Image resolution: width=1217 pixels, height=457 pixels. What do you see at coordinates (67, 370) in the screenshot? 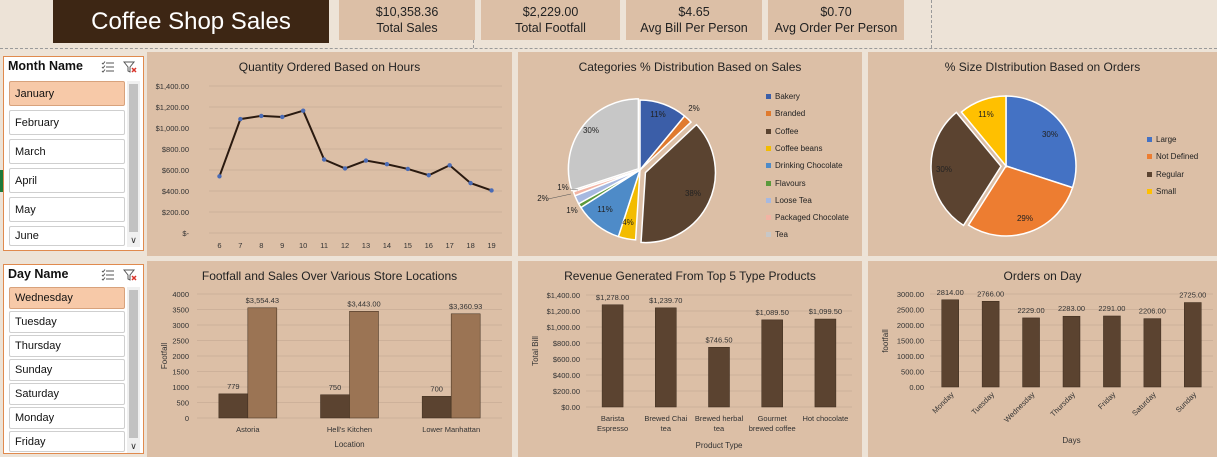
I see `slicer-item-sunday: Sunday` at bounding box center [67, 370].